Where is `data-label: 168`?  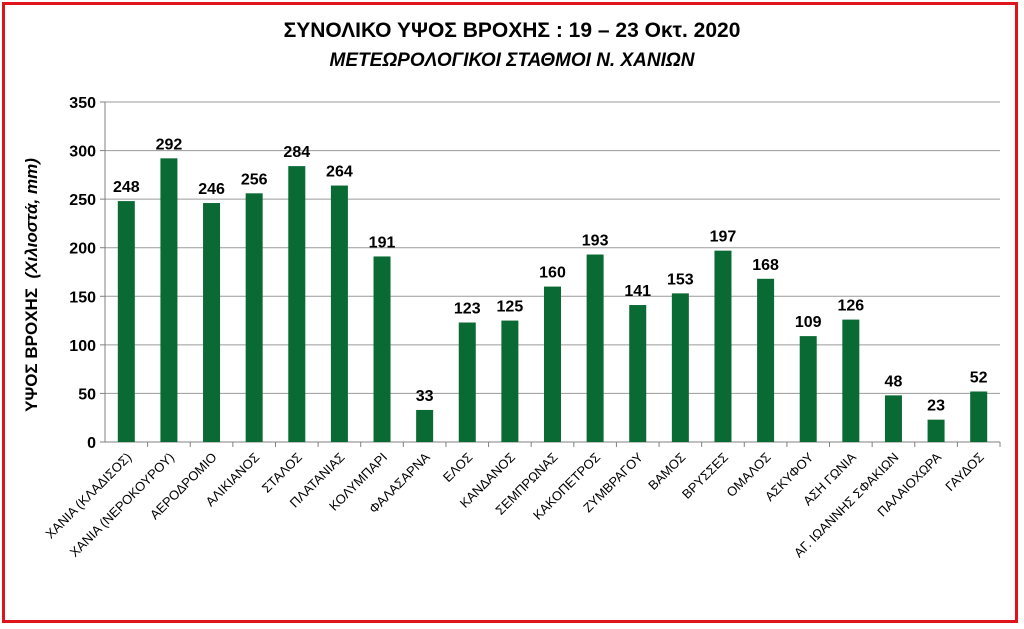 data-label: 168 is located at coordinates (765, 265).